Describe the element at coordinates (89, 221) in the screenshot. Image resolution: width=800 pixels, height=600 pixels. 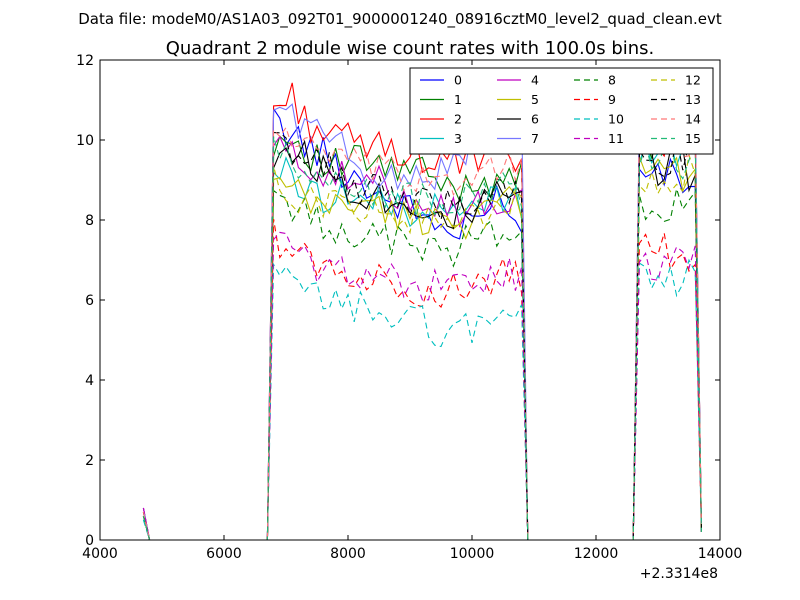
I see `y-tick-label: 8` at that location.